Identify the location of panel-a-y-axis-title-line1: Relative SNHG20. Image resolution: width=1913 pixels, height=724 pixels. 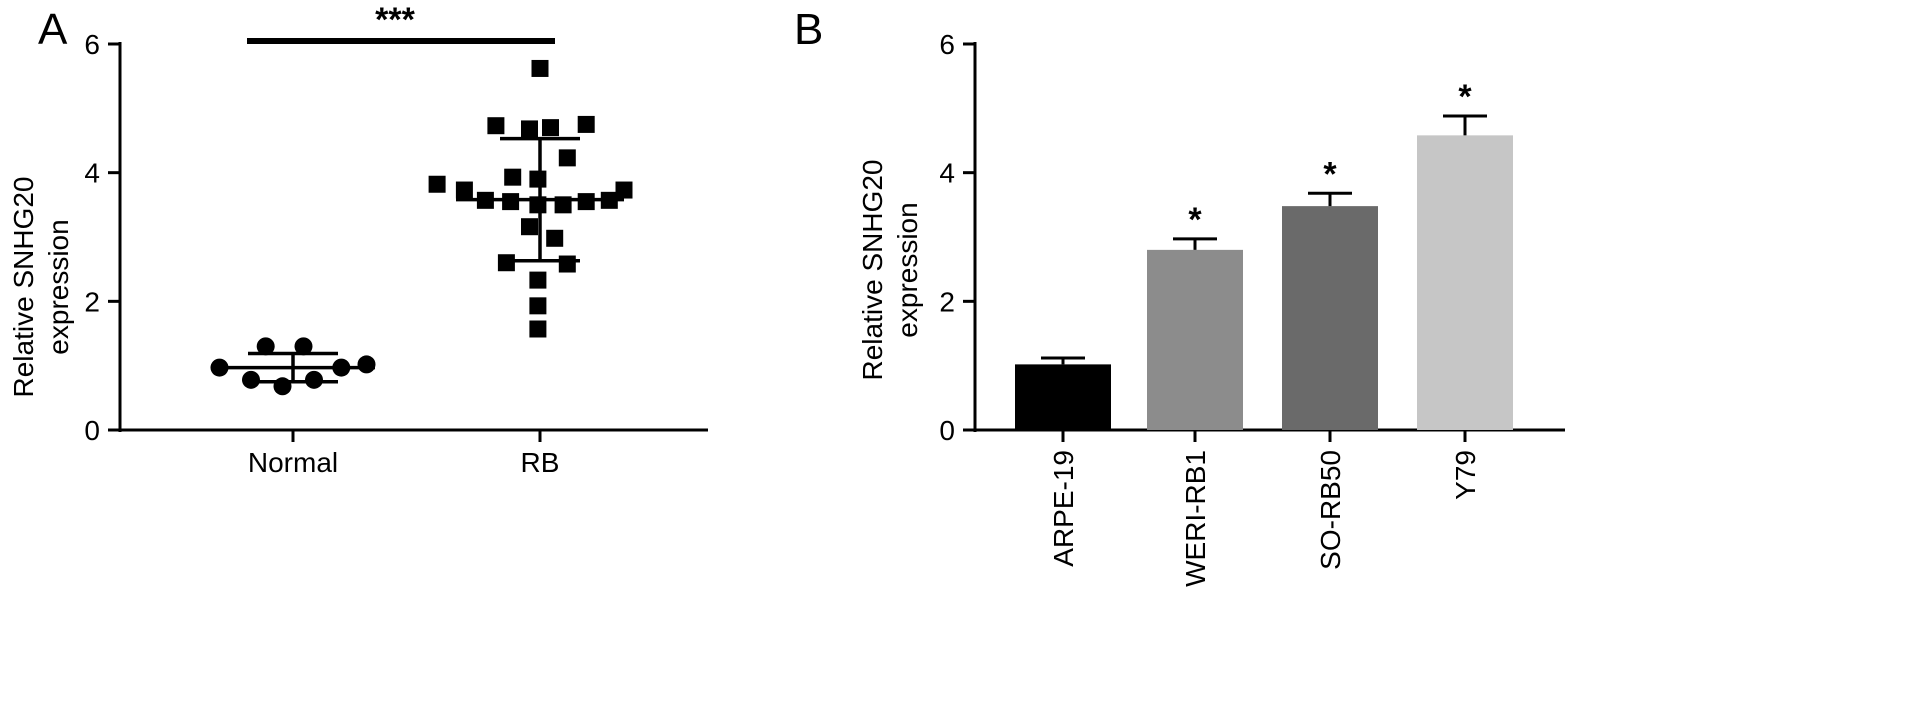
(23, 287).